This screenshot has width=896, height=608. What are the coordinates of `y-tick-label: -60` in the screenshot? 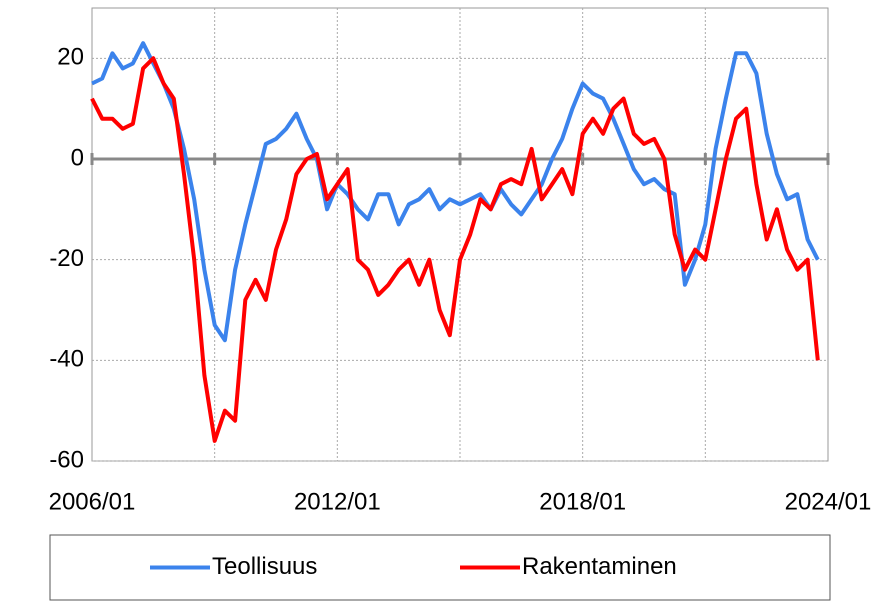 It's located at (66, 459).